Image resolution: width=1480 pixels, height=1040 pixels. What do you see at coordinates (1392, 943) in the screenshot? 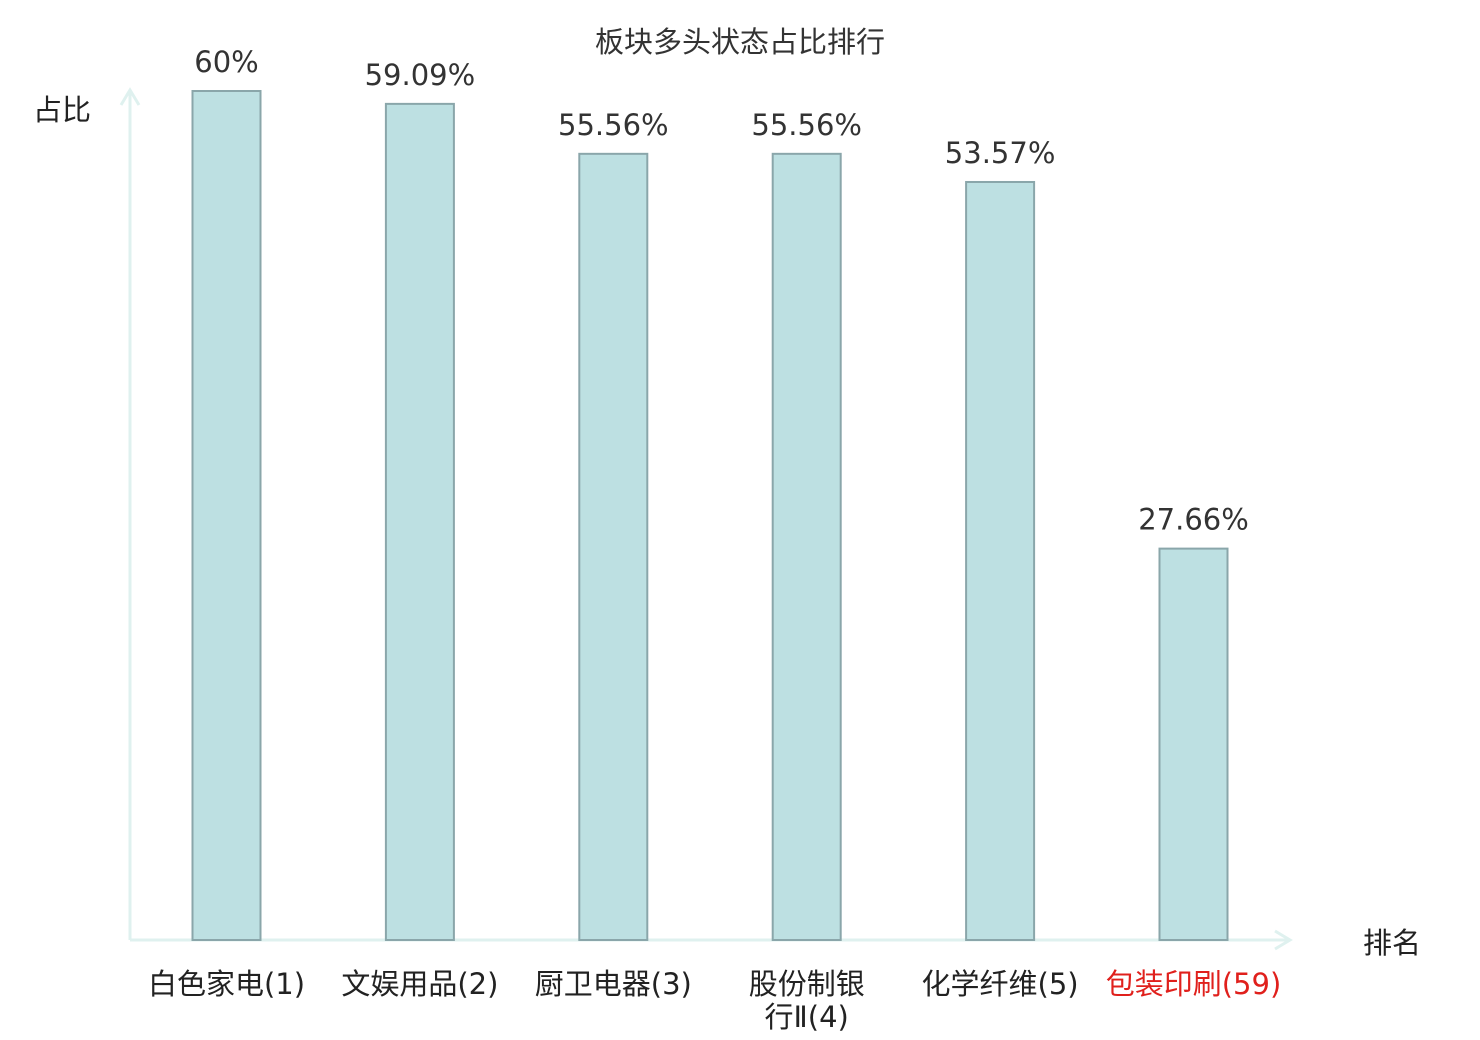
I see `x-axis-label: 排名` at bounding box center [1392, 943].